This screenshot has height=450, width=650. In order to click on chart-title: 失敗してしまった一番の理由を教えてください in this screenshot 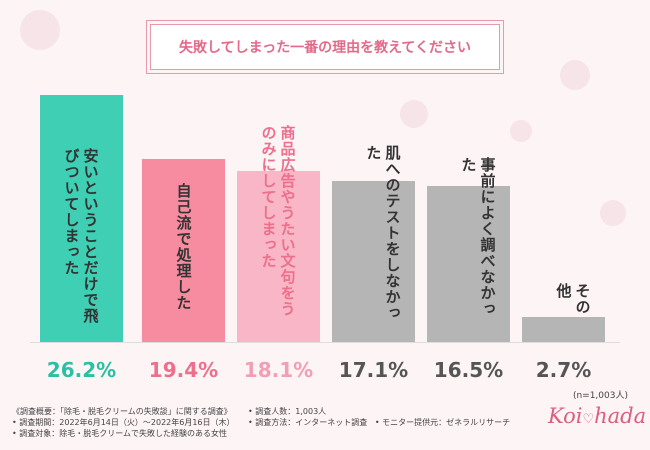, I will do `click(325, 47)`.